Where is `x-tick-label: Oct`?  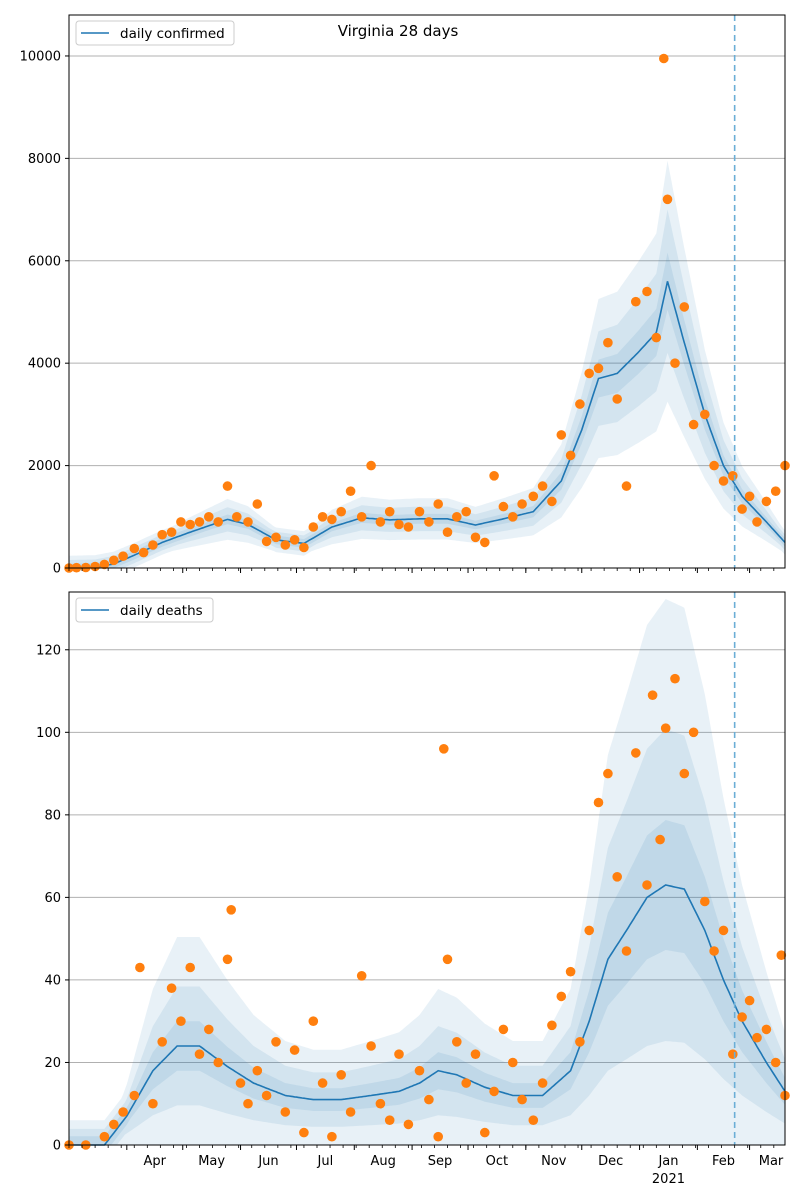 x-tick-label: Oct is located at coordinates (497, 1161).